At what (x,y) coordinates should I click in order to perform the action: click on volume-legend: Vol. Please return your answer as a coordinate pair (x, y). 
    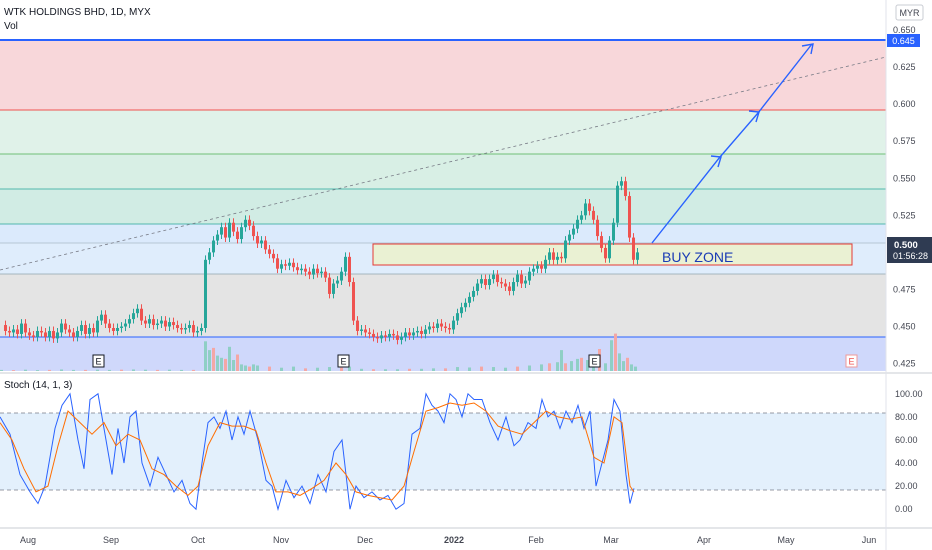
    Looking at the image, I should click on (11, 26).